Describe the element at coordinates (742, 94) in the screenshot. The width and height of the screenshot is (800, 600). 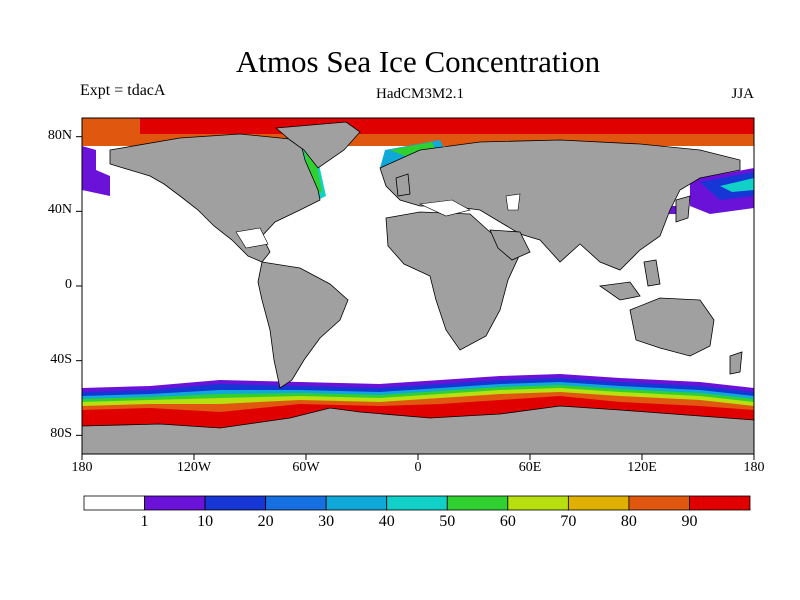
I see `season-label: JJA` at that location.